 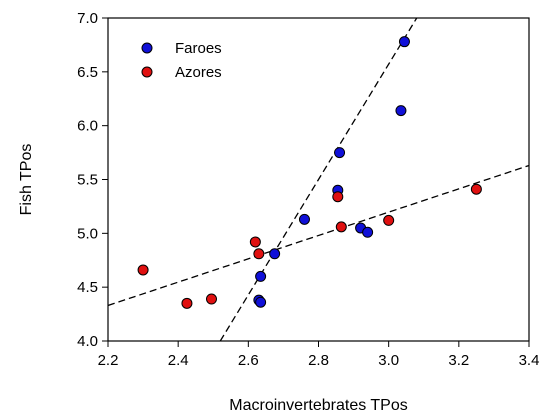 I want to click on x-tick-label: 2.6, so click(x=248, y=360).